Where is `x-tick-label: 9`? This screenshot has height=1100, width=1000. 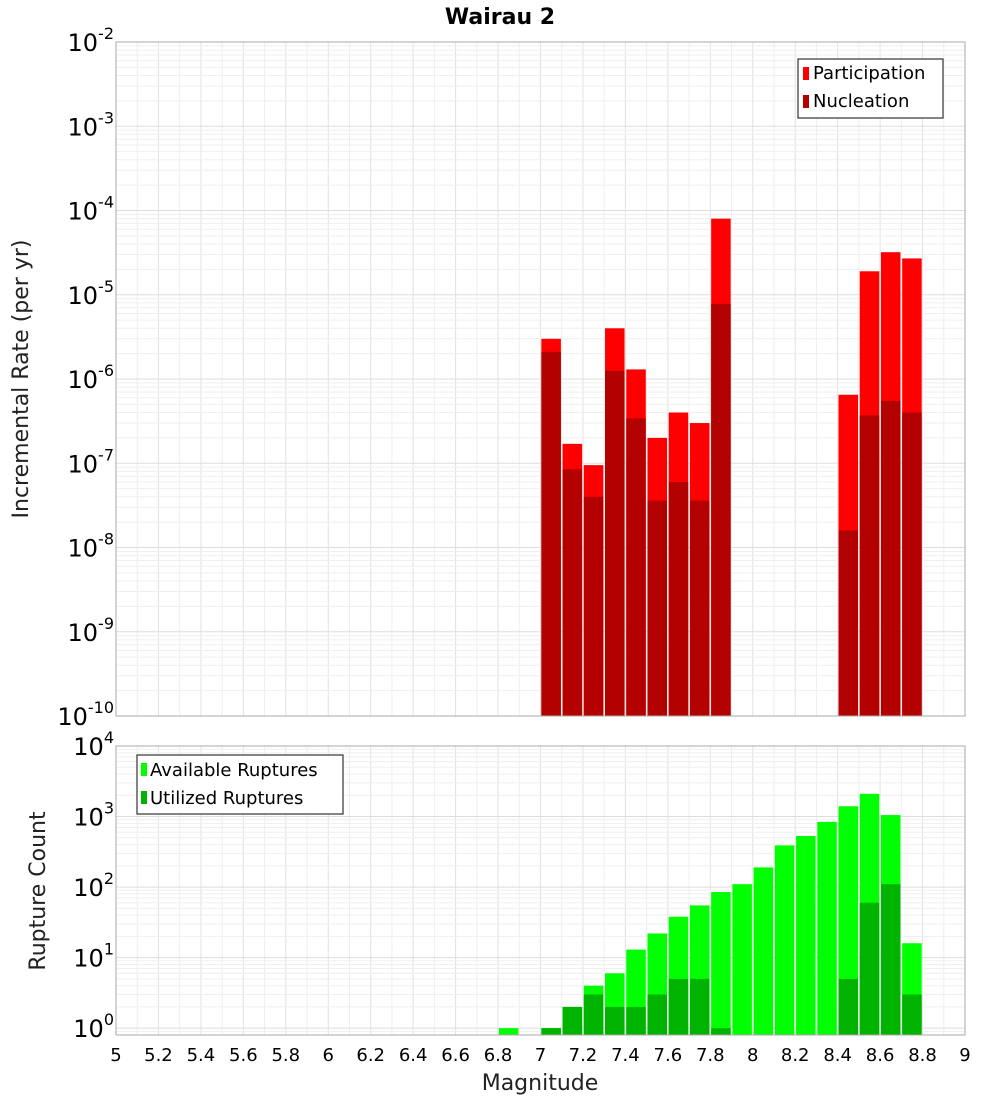
x-tick-label: 9 is located at coordinates (964, 1055).